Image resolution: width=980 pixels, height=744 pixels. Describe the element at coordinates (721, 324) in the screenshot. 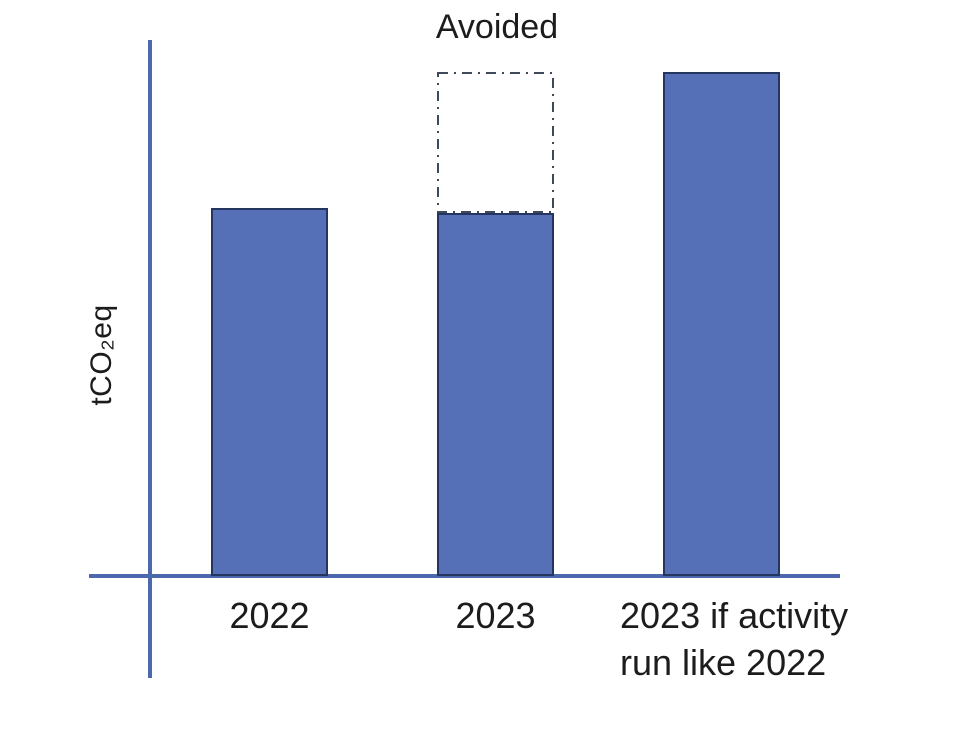

I see `bar-2023-hypothetical` at that location.